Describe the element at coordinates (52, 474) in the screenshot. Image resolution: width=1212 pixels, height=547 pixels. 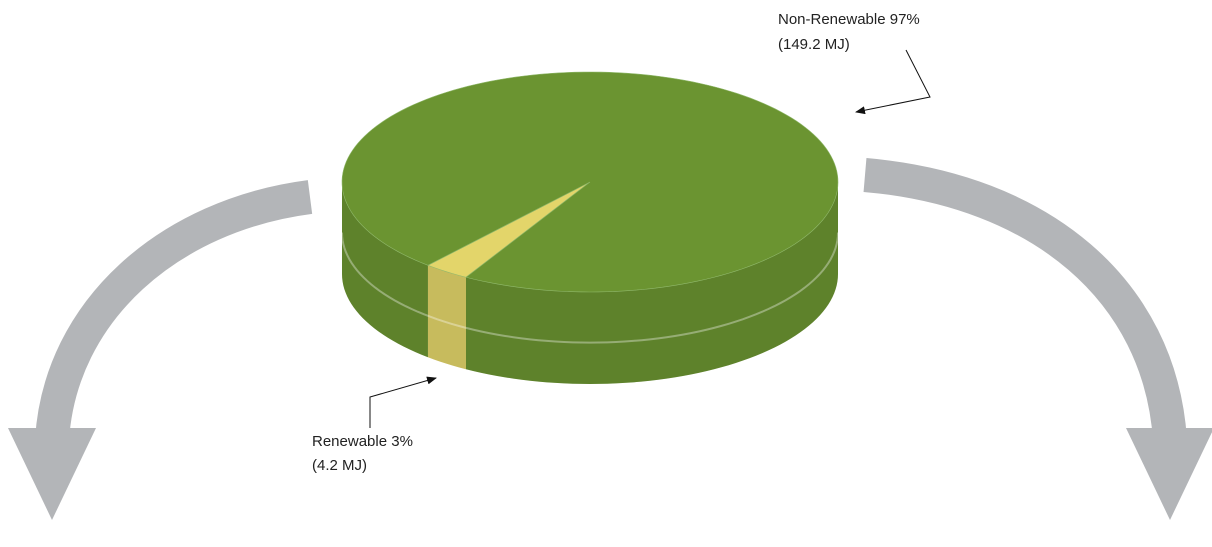
I see `flow-arrow-left-head` at that location.